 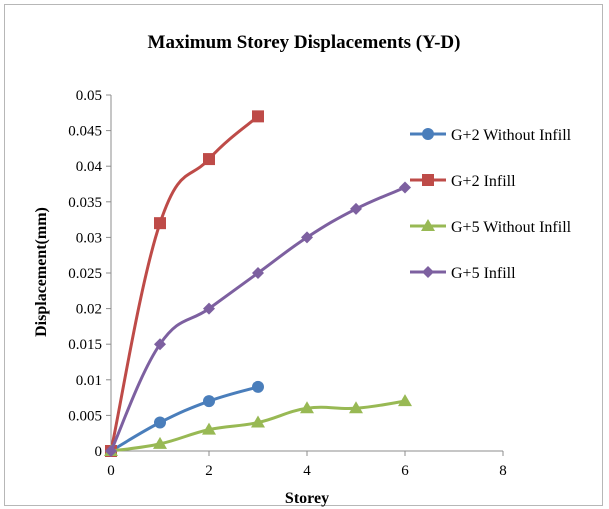 I want to click on y-tick-label: 0.01, so click(x=89, y=381).